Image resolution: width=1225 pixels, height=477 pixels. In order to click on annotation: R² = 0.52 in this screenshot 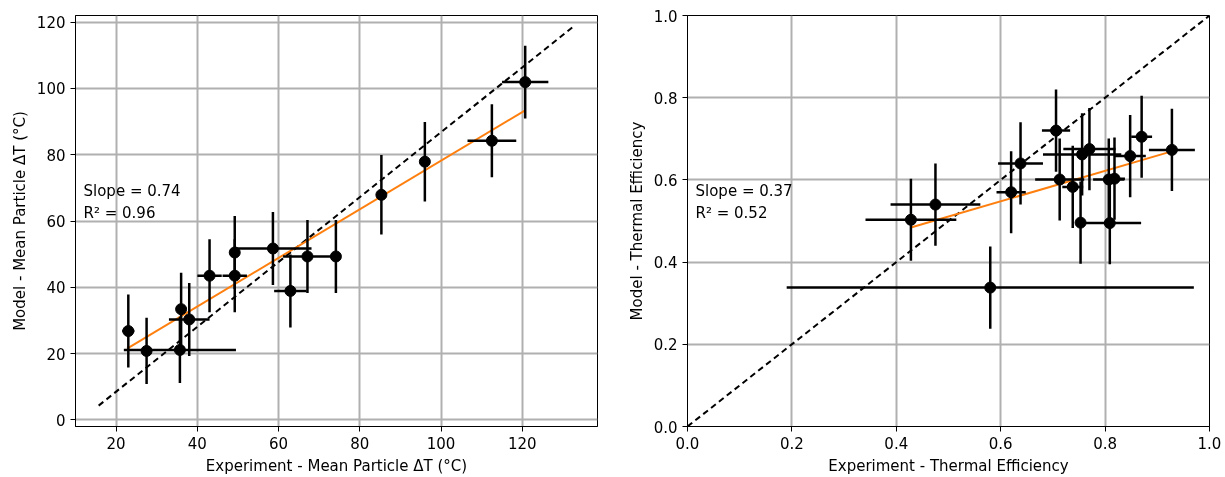, I will do `click(731, 212)`.